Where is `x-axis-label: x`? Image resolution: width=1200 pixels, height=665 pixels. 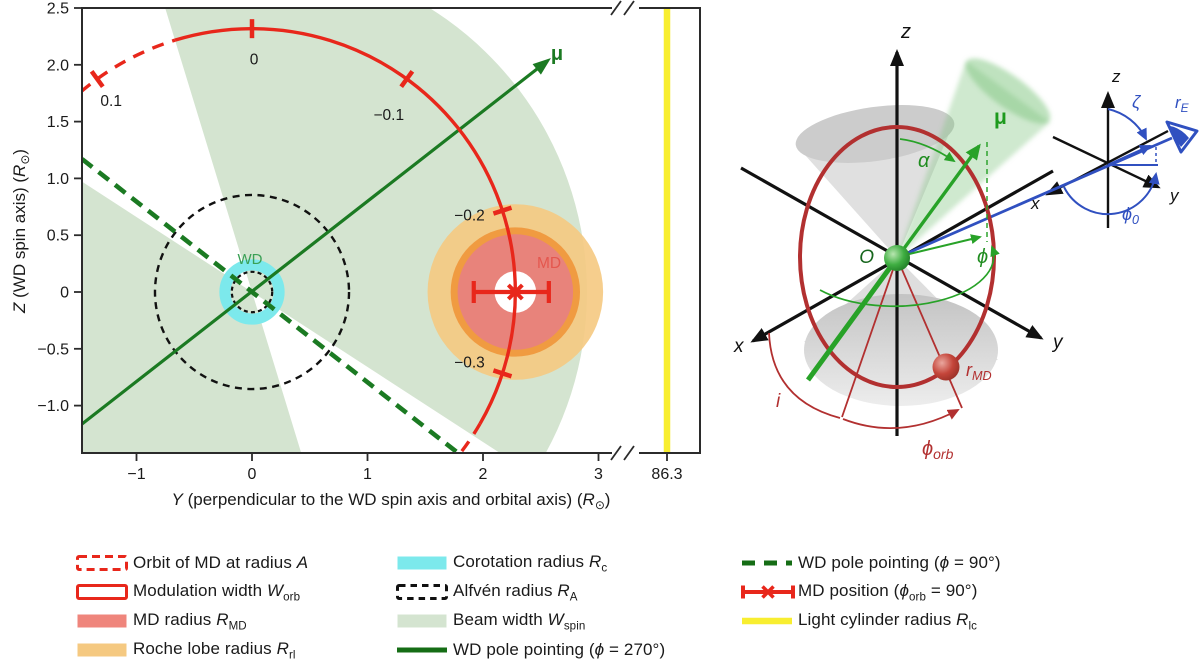
x-axis-label: x is located at coordinates (739, 346).